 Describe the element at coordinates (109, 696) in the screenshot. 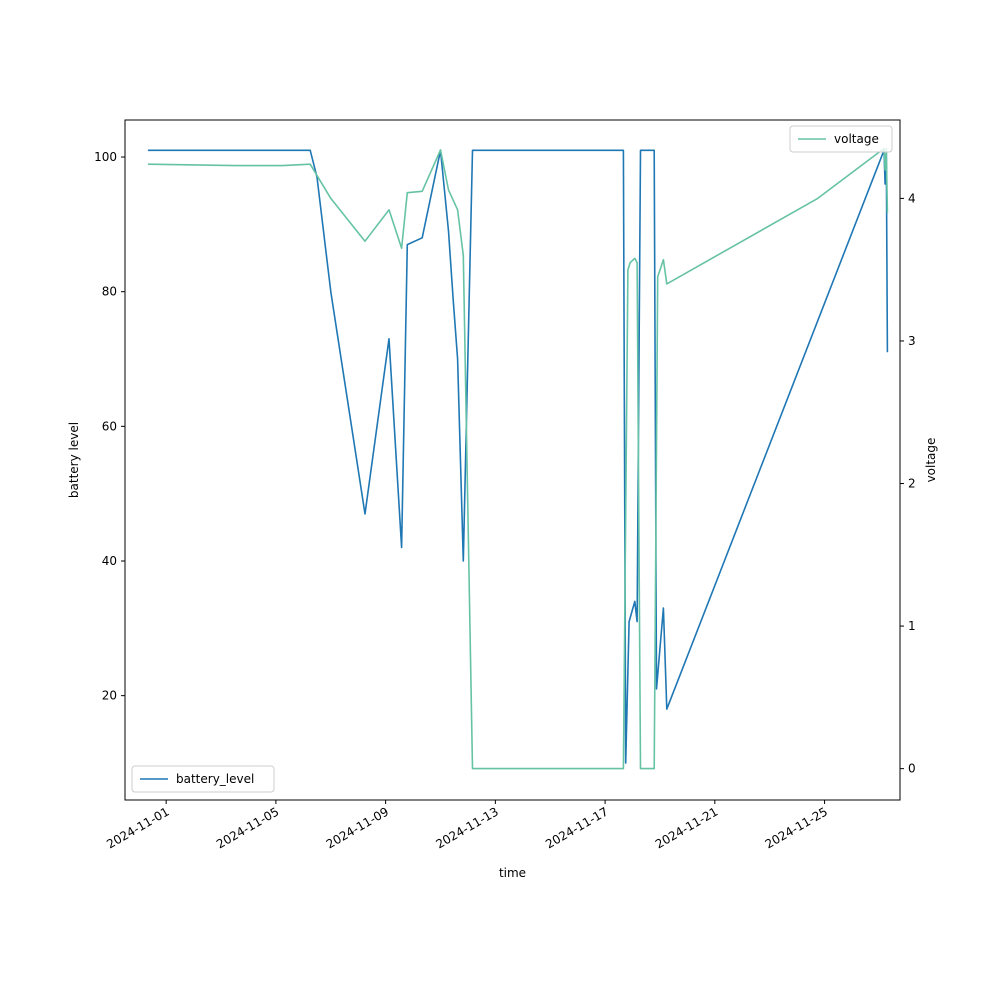

I see `left-y-tick-label: 20` at that location.